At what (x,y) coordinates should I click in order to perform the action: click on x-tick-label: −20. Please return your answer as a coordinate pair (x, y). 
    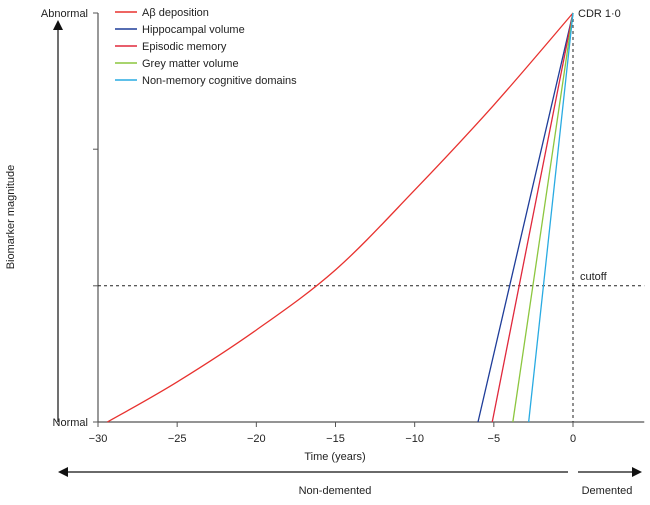
    Looking at the image, I should click on (256, 439).